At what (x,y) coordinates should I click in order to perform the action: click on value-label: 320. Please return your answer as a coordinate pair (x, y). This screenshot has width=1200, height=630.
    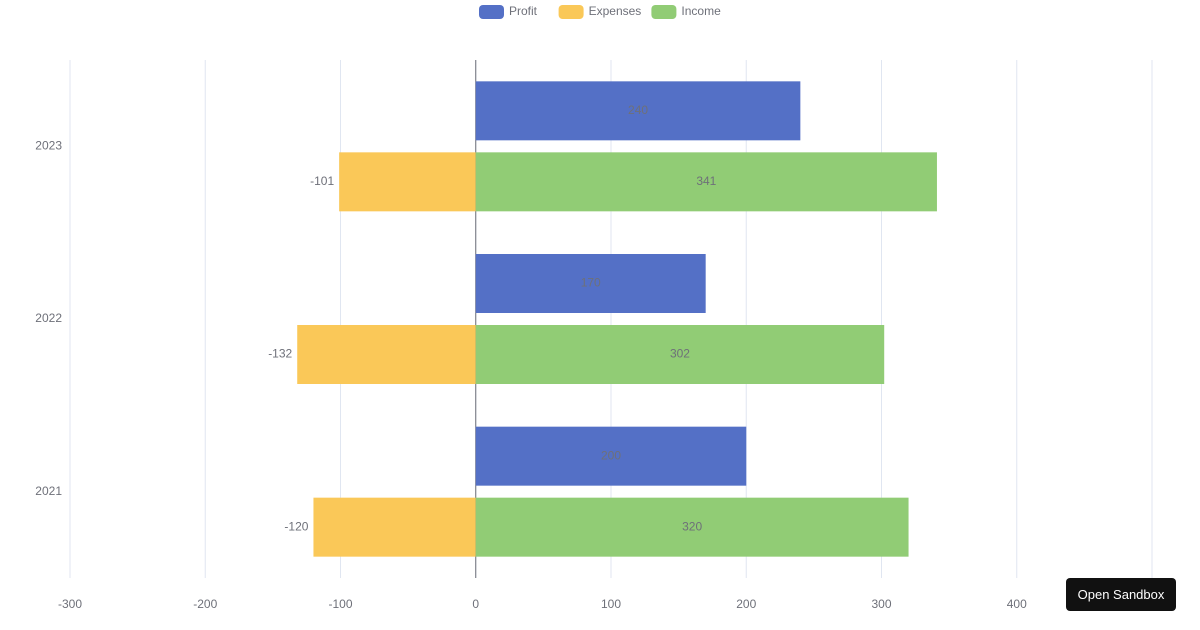
    Looking at the image, I should click on (692, 526).